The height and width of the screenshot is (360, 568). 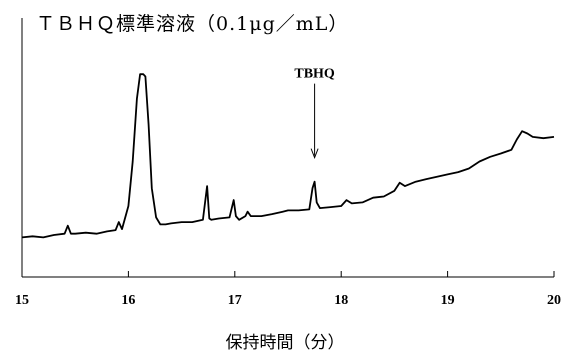 What do you see at coordinates (235, 300) in the screenshot?
I see `x-tick-label: 17` at bounding box center [235, 300].